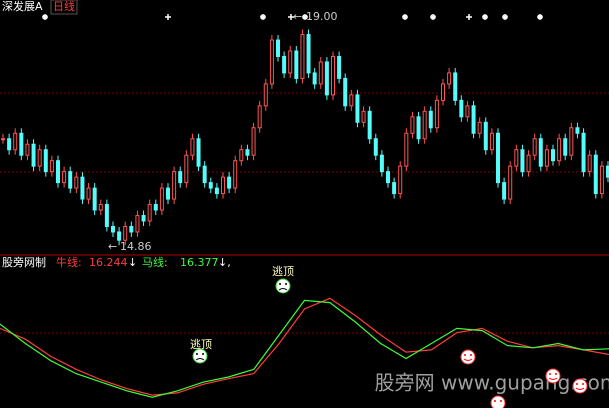  Describe the element at coordinates (322, 16) in the screenshot. I see `annotation-text: 19.00` at that location.